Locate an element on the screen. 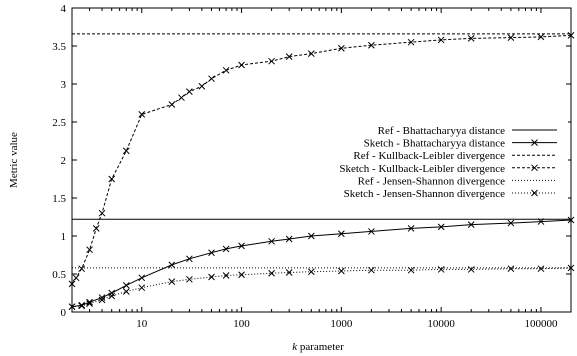 The image size is (577, 356). y-tick-label: 4 is located at coordinates (64, 9).